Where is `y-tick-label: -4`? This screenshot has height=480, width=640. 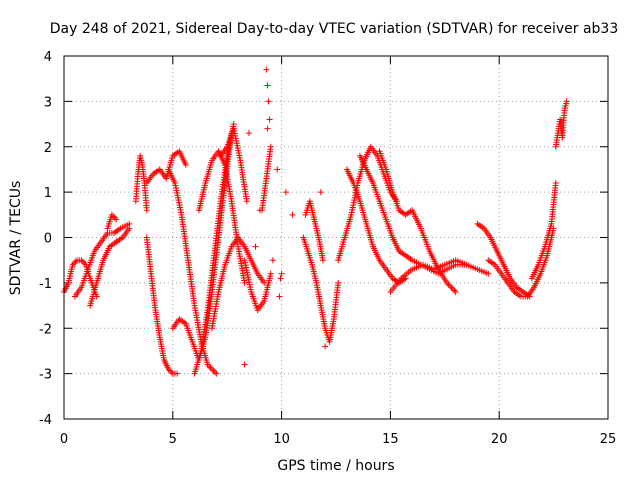
y-tick-label: -4 is located at coordinates (45, 420).